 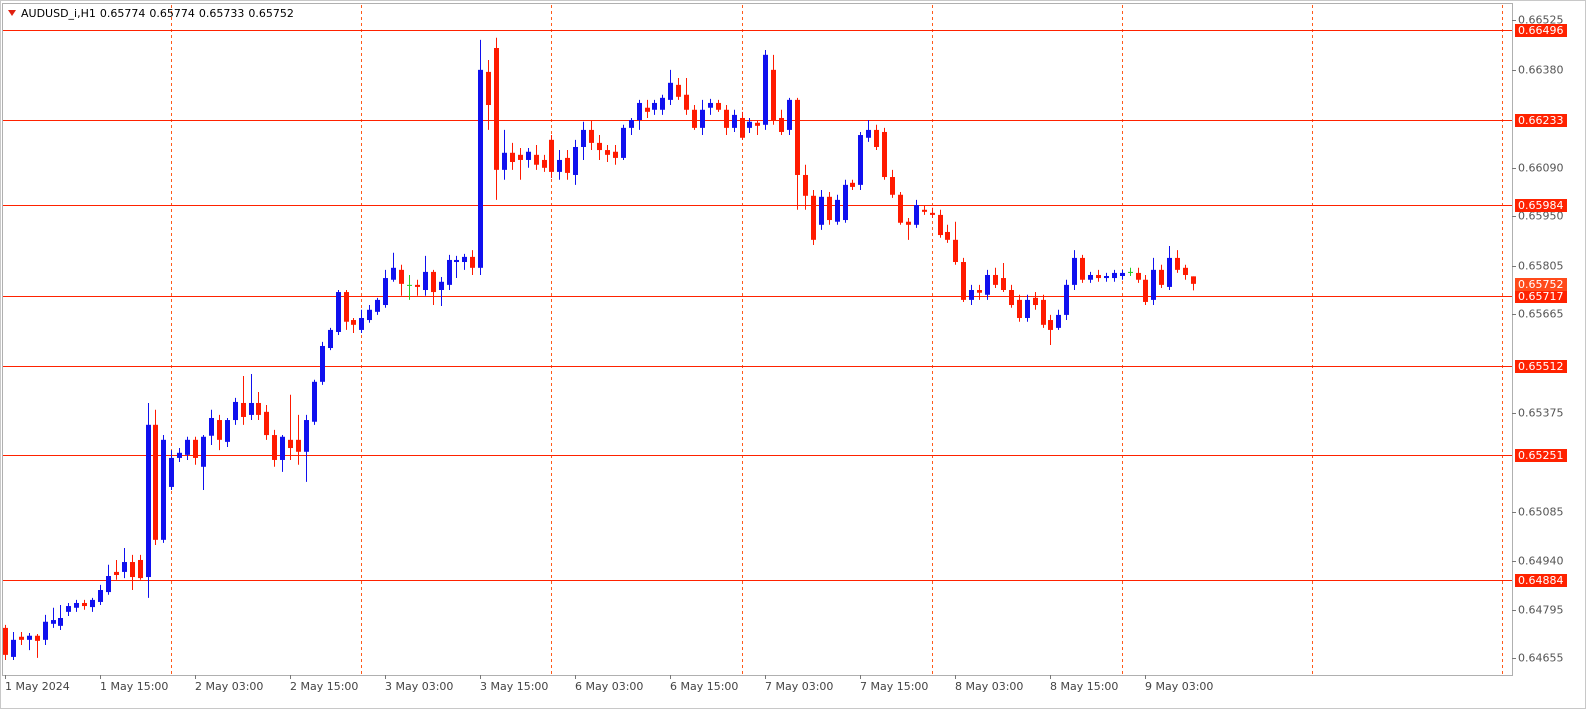 I want to click on level-label: 0.65984, so click(x=1541, y=205).